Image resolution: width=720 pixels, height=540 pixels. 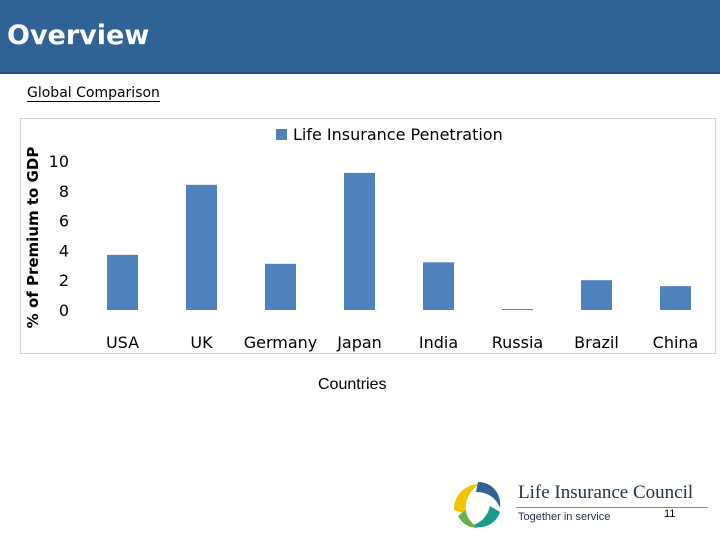 I want to click on bar-uk, so click(x=201, y=247).